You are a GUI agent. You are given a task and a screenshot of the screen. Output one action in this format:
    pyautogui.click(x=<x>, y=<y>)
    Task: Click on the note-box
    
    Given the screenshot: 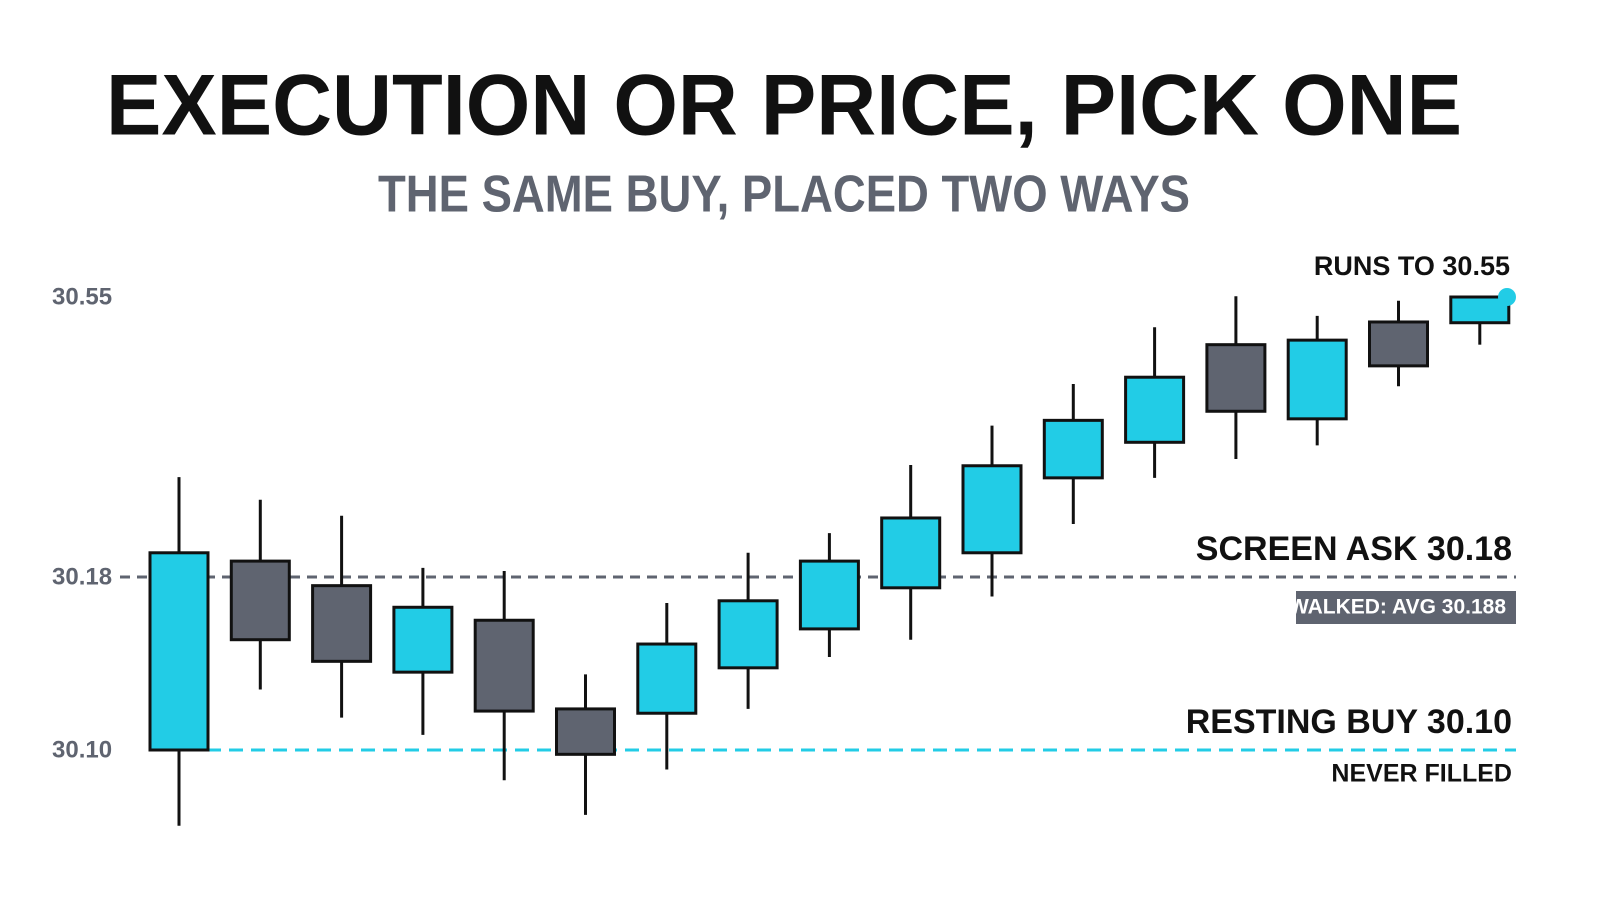 What is the action you would take?
    pyautogui.click(x=1406, y=607)
    